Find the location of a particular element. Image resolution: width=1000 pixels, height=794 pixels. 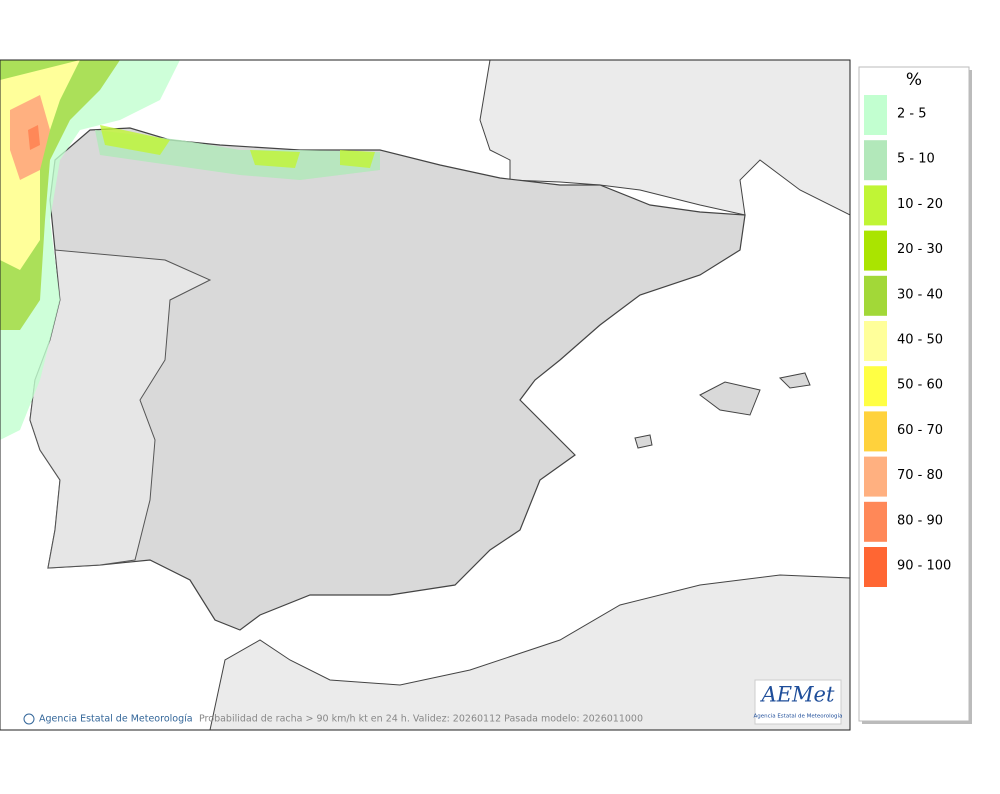

legend-label: 10 - 20 is located at coordinates (920, 204).